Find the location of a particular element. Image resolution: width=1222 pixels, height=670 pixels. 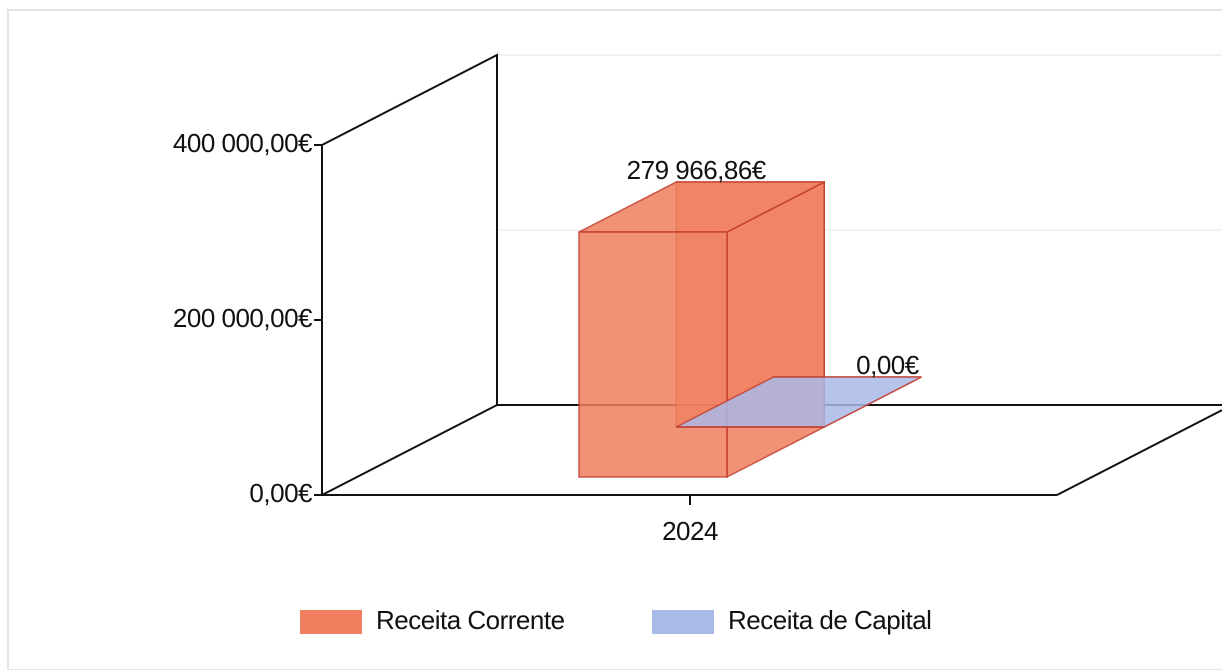

bar-front is located at coordinates (653, 354).